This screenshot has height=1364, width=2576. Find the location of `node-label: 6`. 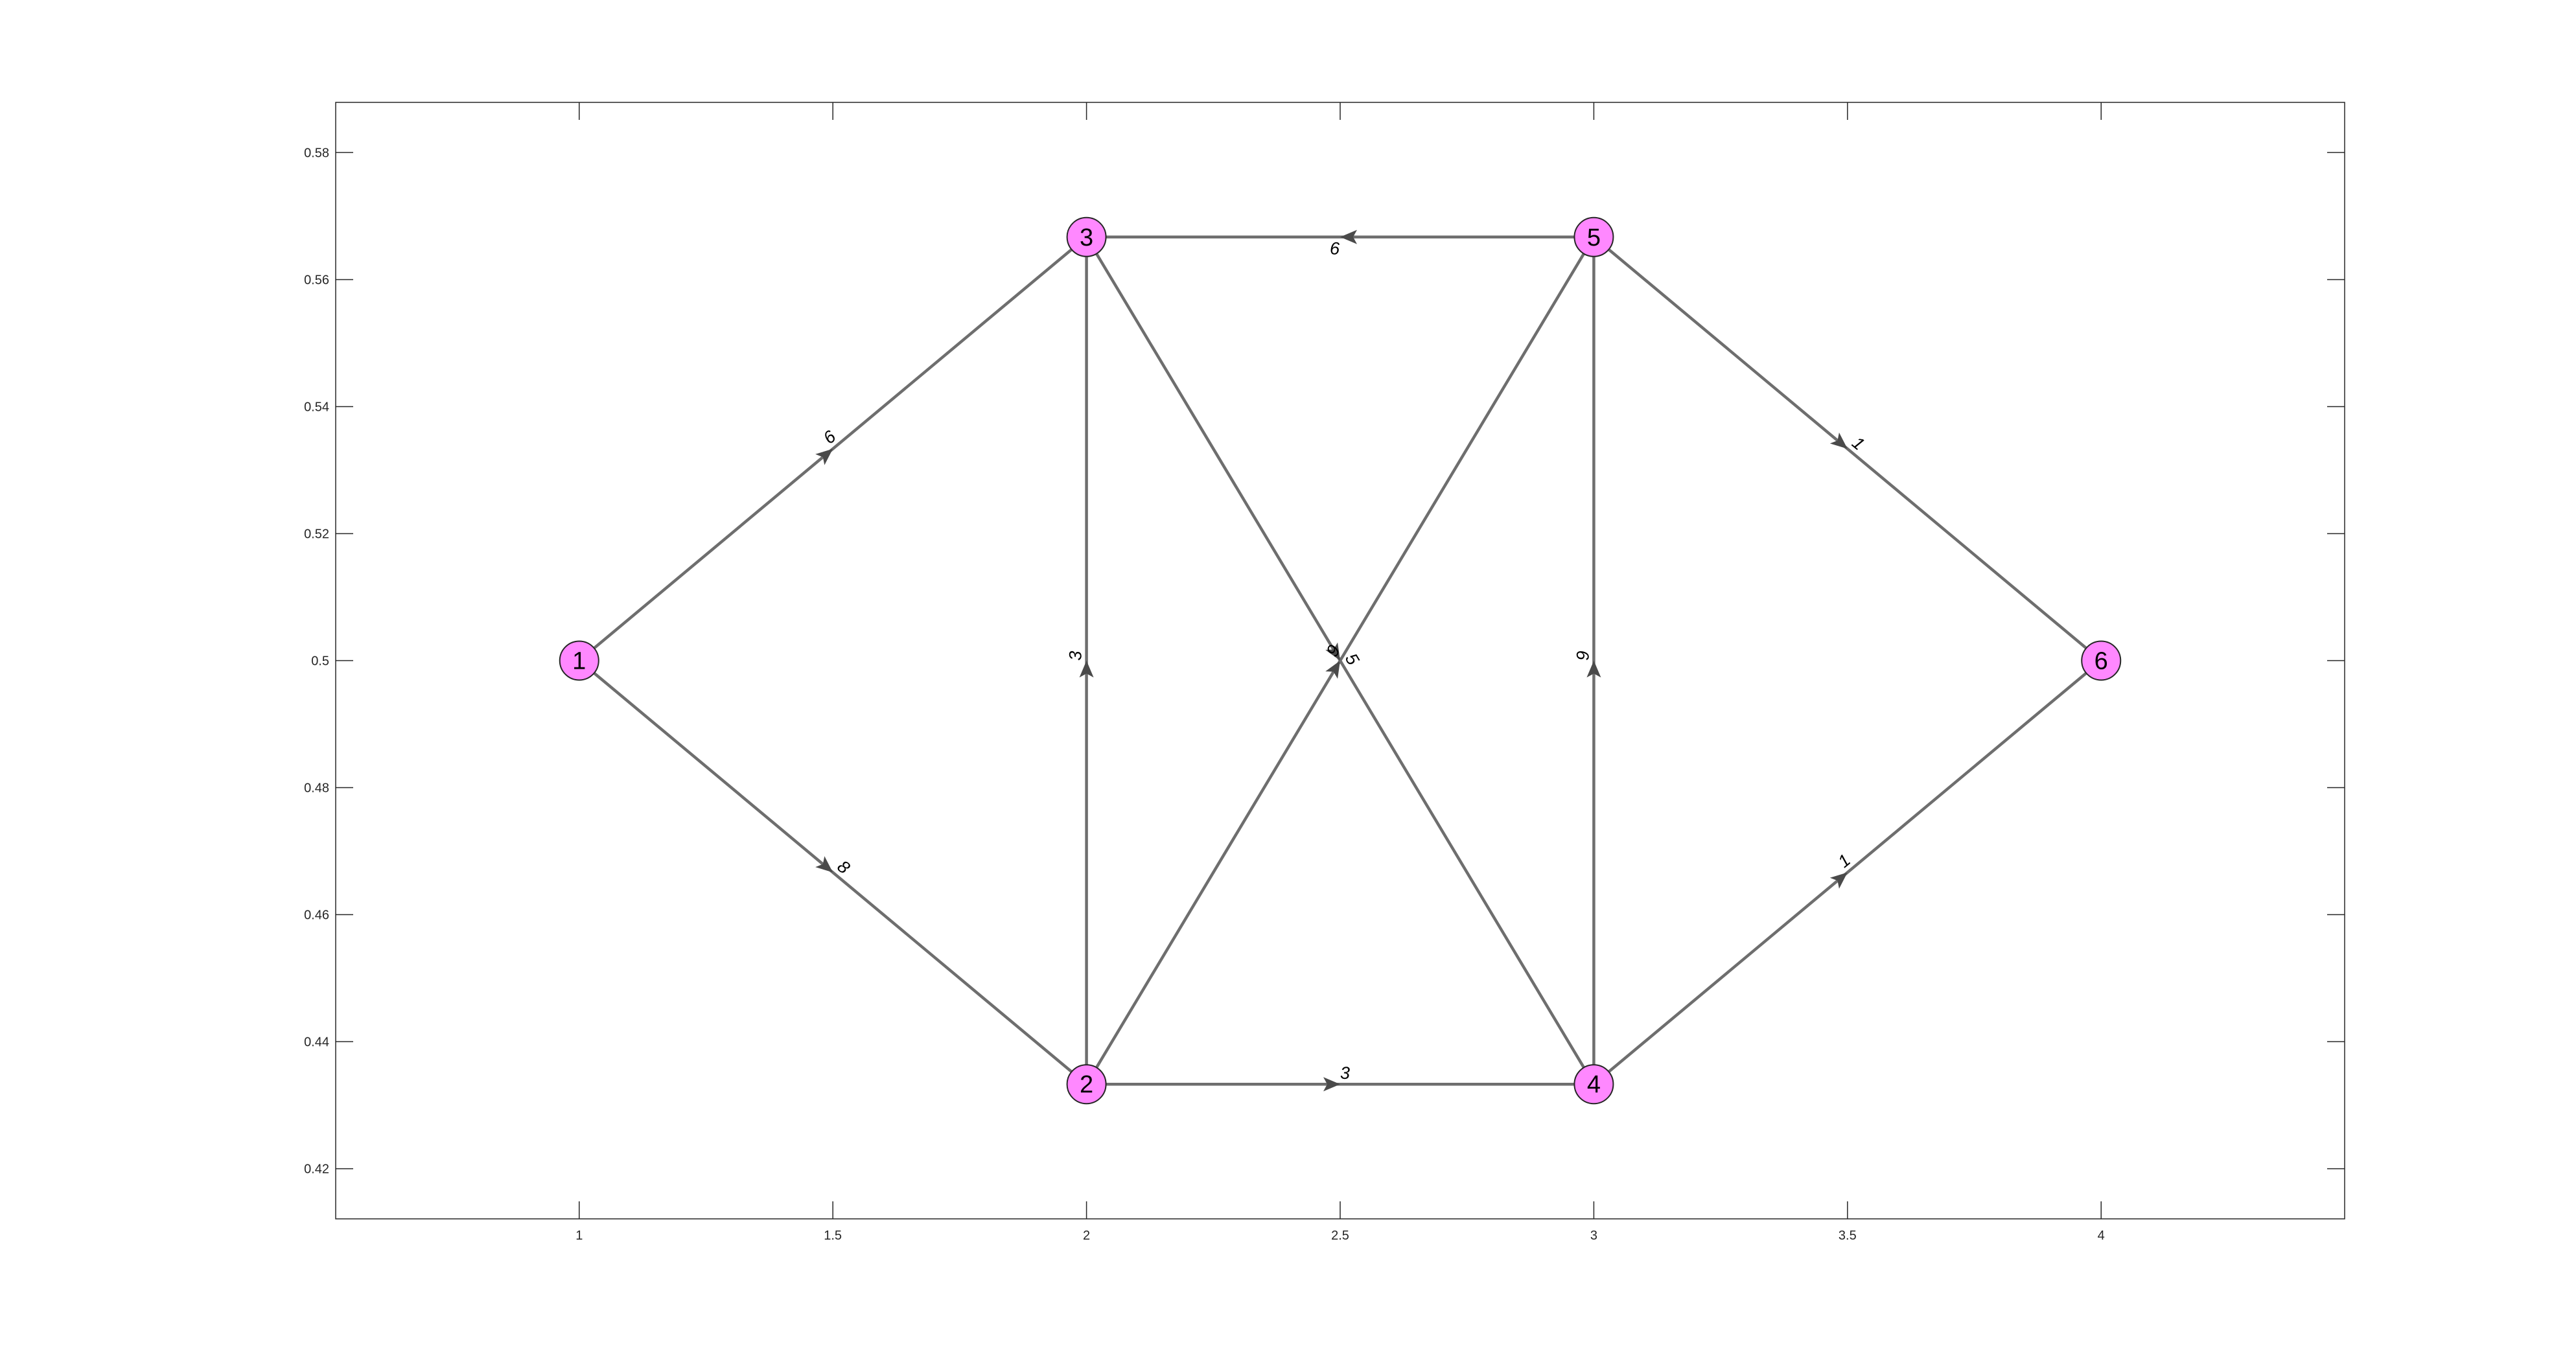

node-label: 6 is located at coordinates (2101, 661).